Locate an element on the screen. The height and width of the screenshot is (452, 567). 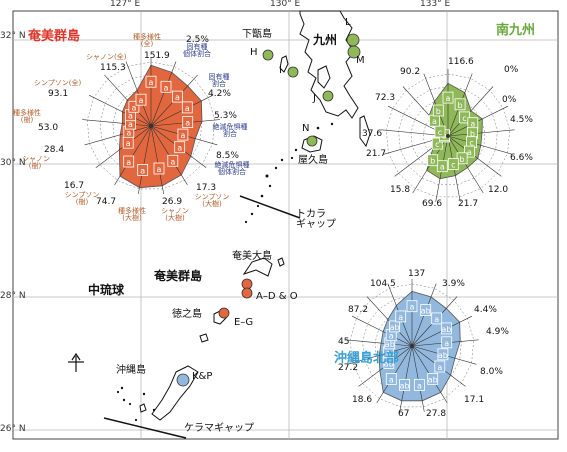
amami-label-m4: 絶滅危惧種 個体割合 is located at coordinates (232, 169).